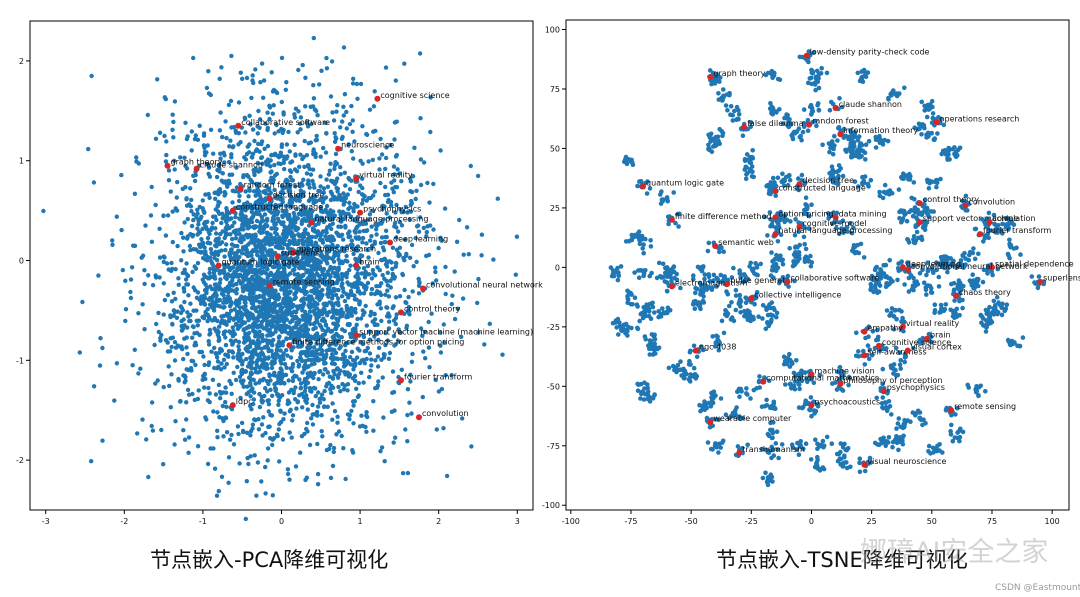 This screenshot has width=1080, height=597. Describe the element at coordinates (21, 61) in the screenshot. I see `pca-y-tick-label: 2` at that location.